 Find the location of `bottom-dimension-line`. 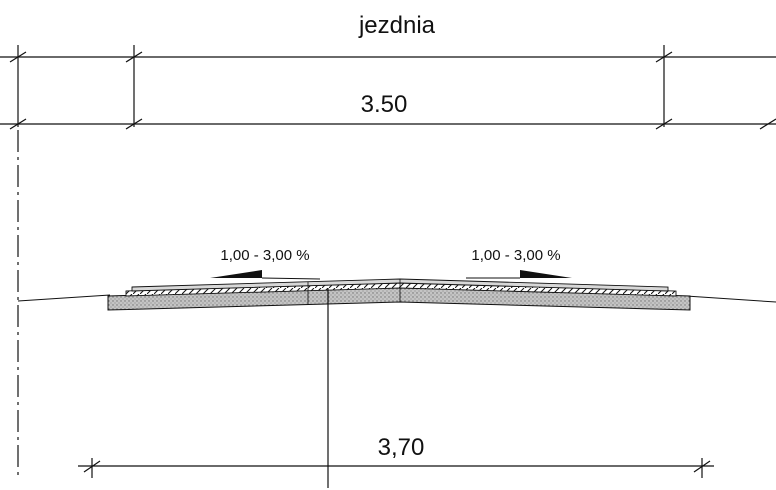

bottom-dimension-line is located at coordinates (396, 468).